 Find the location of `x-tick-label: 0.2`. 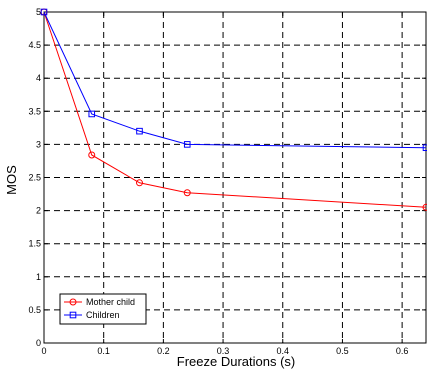

x-tick-label: 0.2 is located at coordinates (163, 351).